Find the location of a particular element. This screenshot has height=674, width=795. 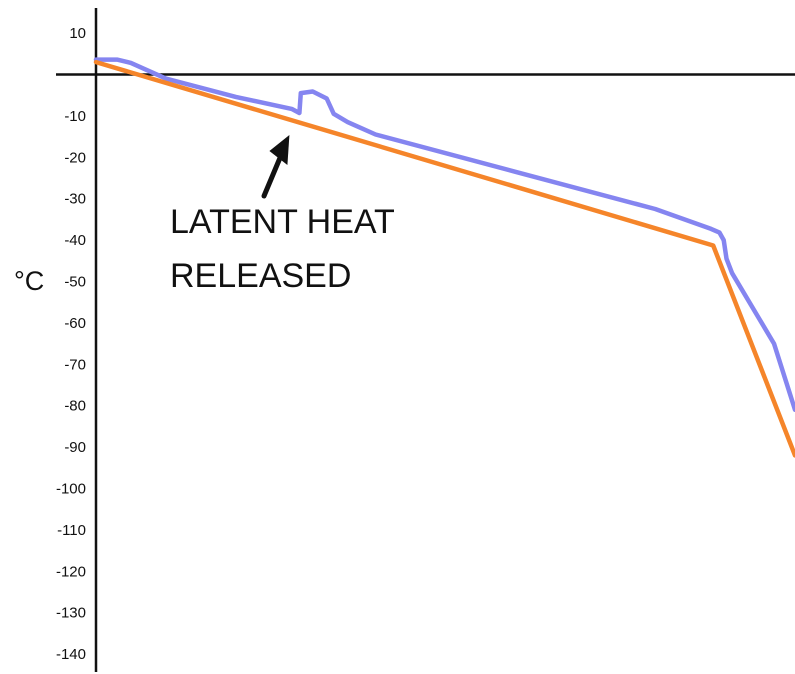

y-tick-label: -90 is located at coordinates (75, 447).